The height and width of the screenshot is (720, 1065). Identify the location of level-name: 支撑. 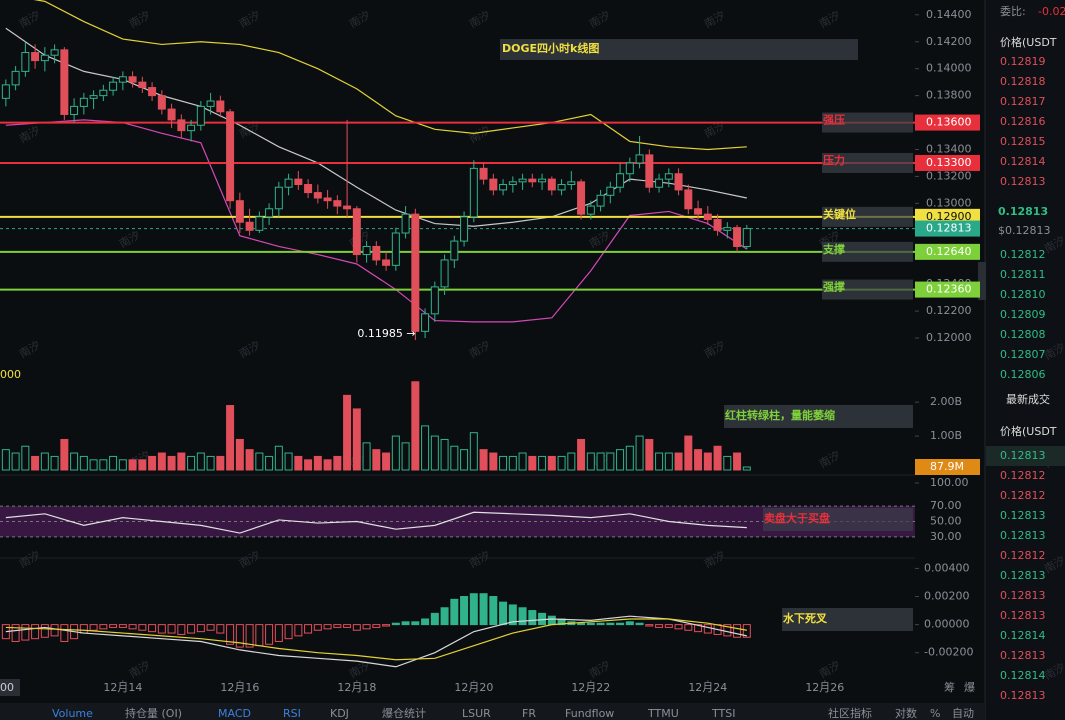
(833, 249).